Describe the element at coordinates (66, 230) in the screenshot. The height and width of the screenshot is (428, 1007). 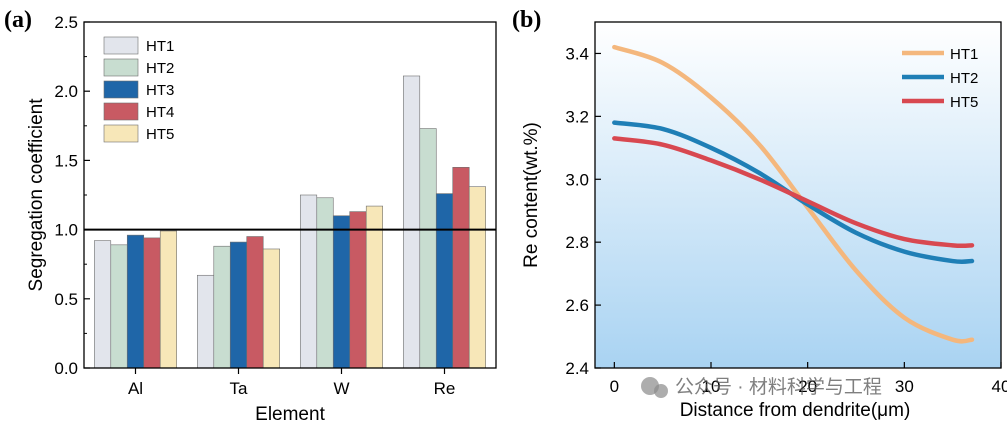
I see `y-tick-label: 1.0` at that location.